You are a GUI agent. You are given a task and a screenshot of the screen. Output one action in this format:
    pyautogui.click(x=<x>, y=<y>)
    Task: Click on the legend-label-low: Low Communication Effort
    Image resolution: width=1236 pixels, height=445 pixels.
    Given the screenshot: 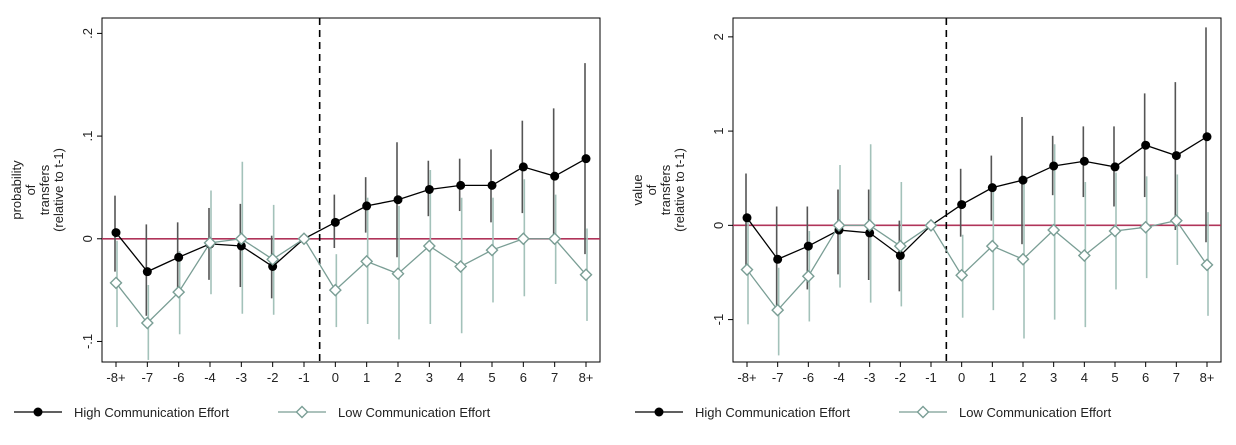 What is the action you would take?
    pyautogui.click(x=414, y=412)
    